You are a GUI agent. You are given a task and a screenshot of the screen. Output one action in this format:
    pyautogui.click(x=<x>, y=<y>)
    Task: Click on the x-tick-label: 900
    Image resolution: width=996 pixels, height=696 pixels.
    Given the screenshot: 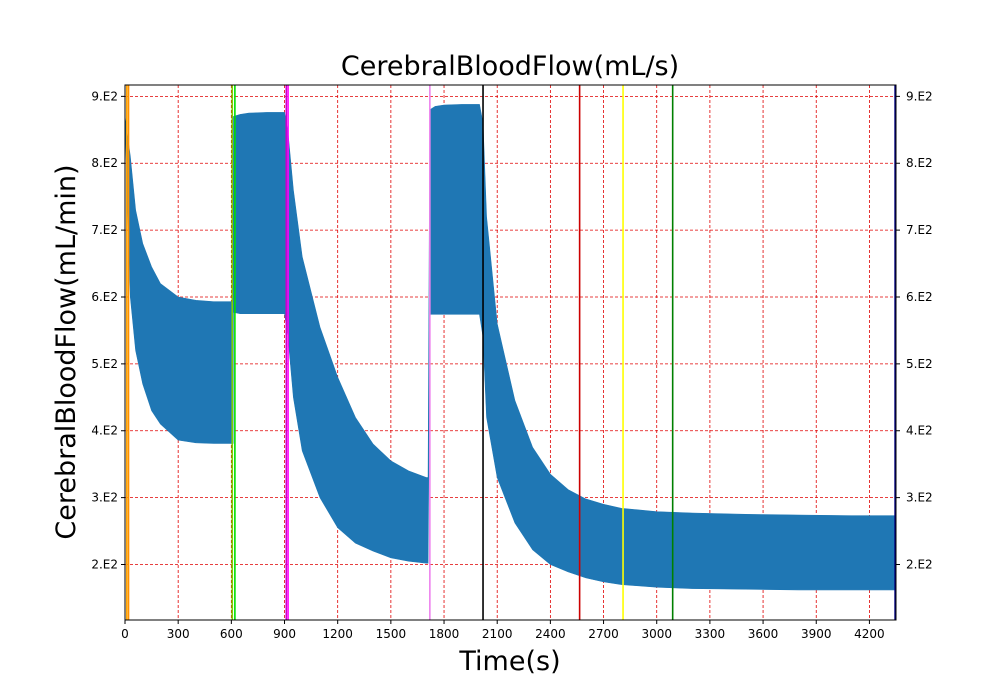 What is the action you would take?
    pyautogui.click(x=284, y=634)
    